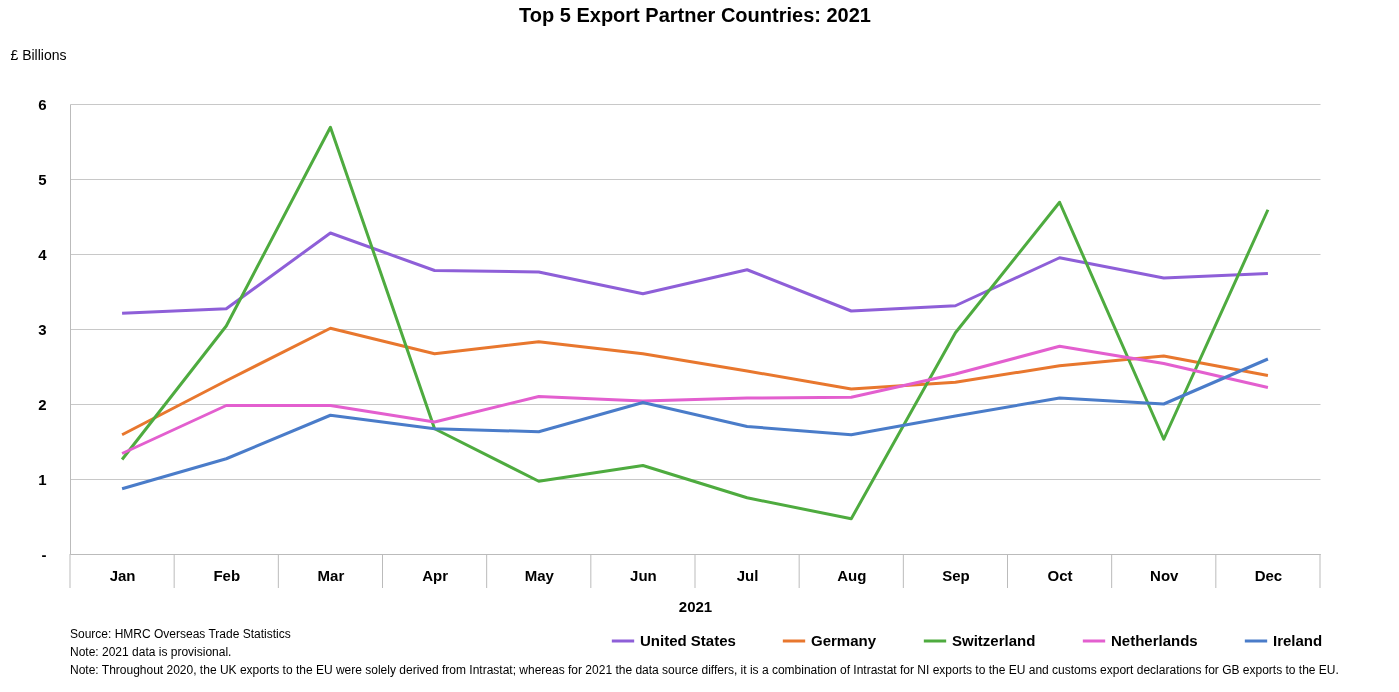  I want to click on legend-label: Germany, so click(844, 640).